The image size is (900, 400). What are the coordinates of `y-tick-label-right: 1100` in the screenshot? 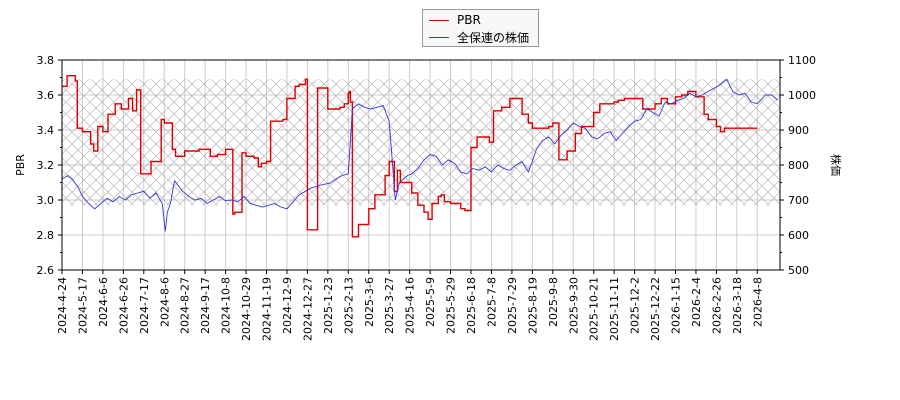 It's located at (802, 60).